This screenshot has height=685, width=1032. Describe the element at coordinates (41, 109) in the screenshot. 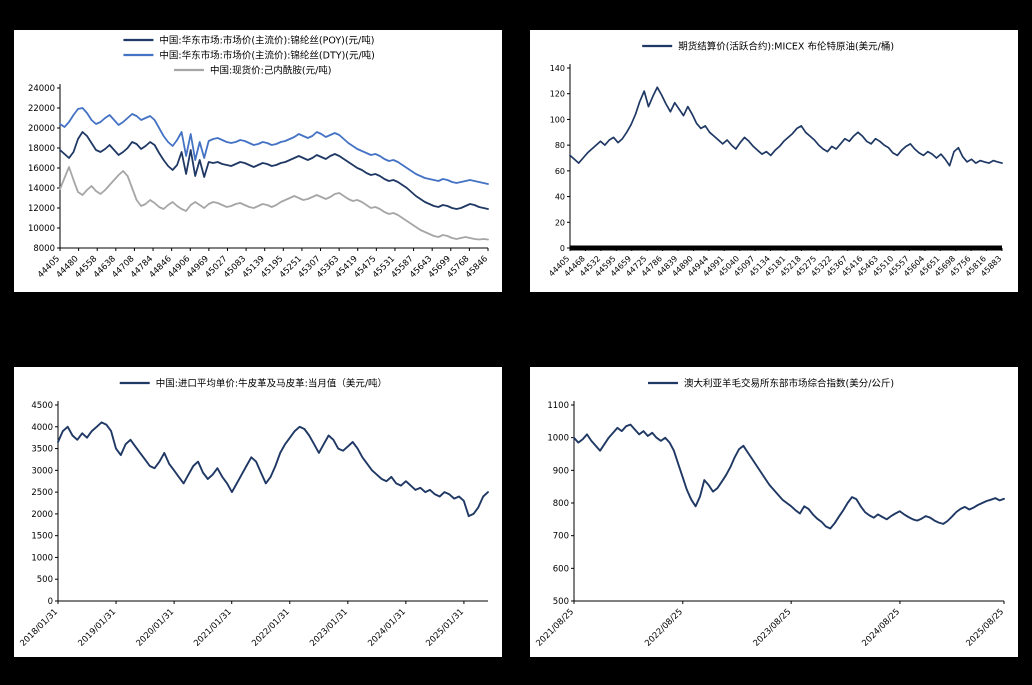

I see `y-tick-label: 22000` at that location.